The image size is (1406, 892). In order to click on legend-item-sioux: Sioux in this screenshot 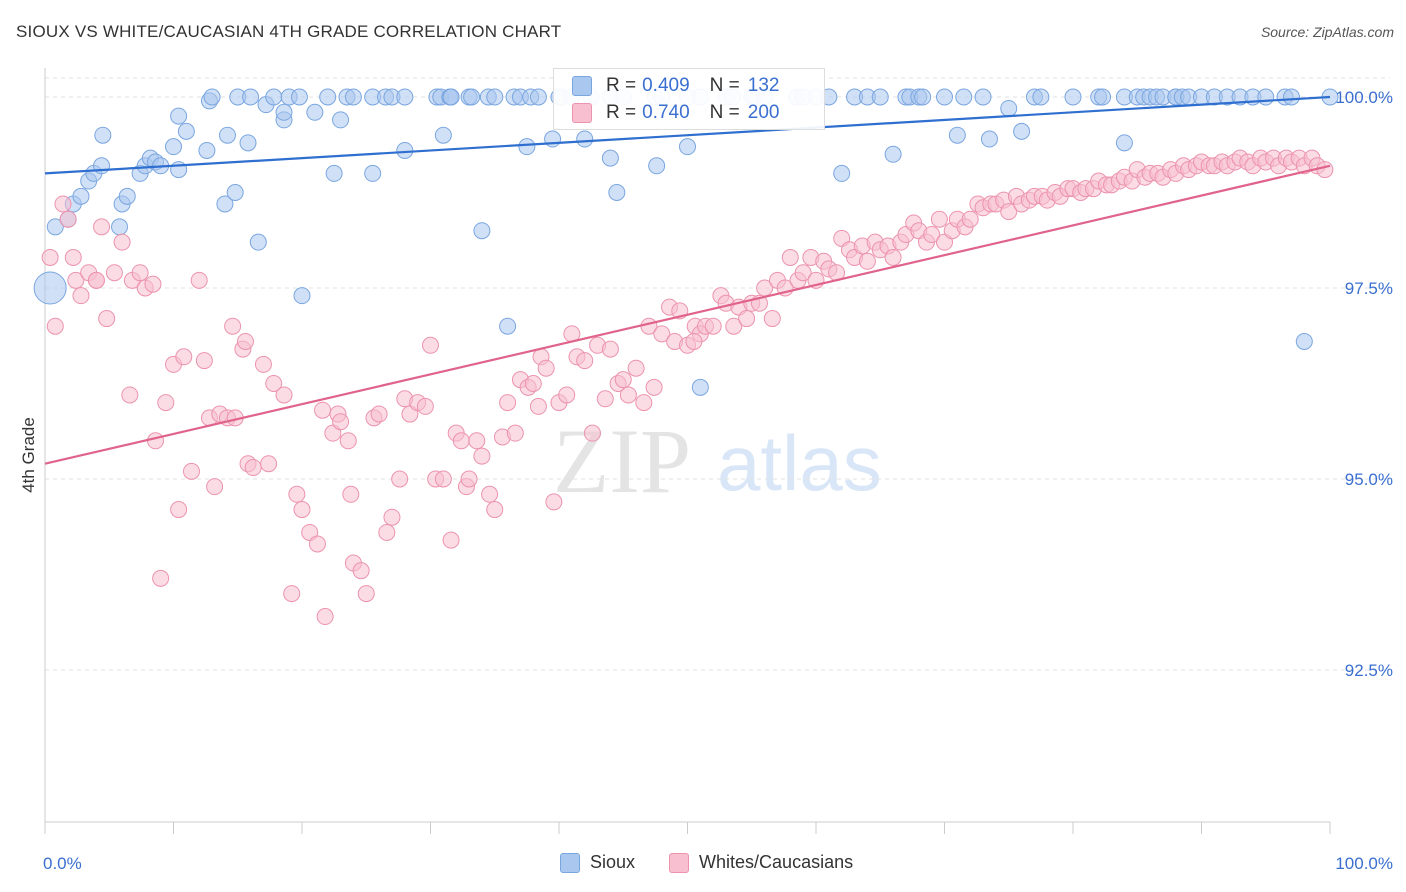, I will do `click(597, 862)`.